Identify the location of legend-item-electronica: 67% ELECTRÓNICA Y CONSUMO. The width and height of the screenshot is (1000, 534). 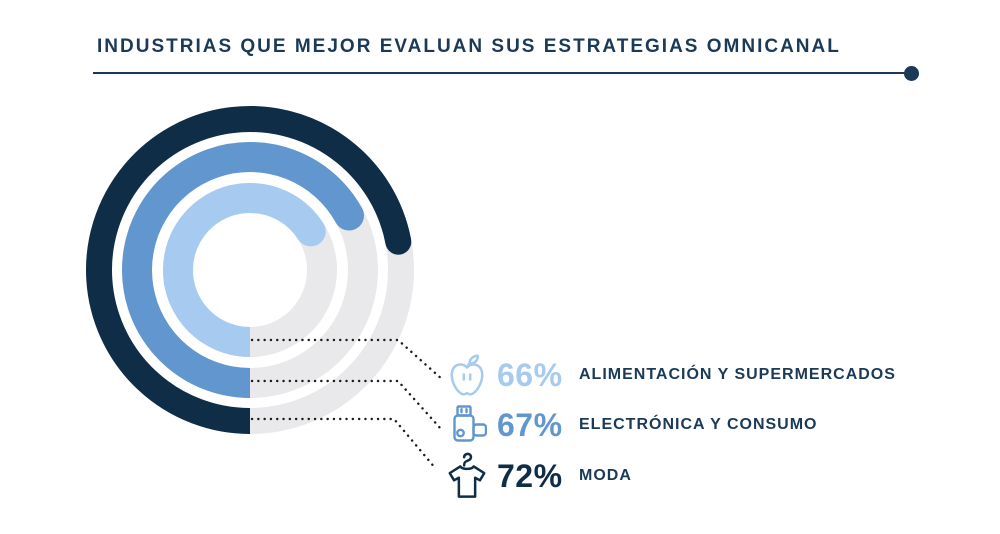
(631, 425).